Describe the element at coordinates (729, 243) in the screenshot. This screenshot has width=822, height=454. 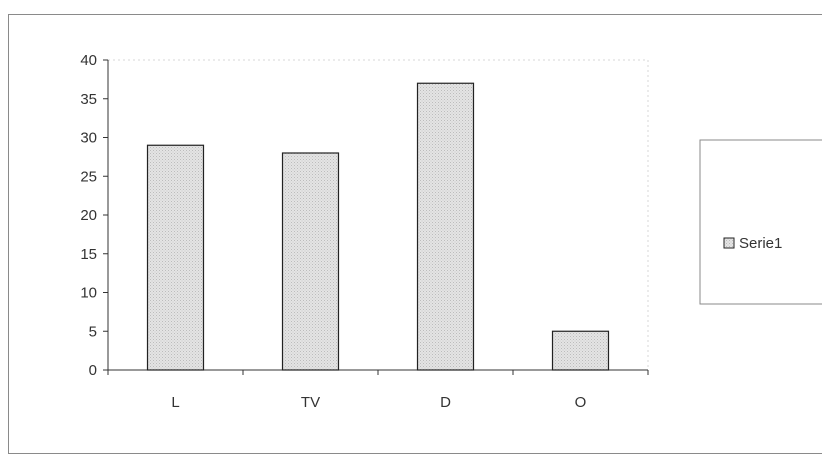
I see `legend-swatch` at that location.